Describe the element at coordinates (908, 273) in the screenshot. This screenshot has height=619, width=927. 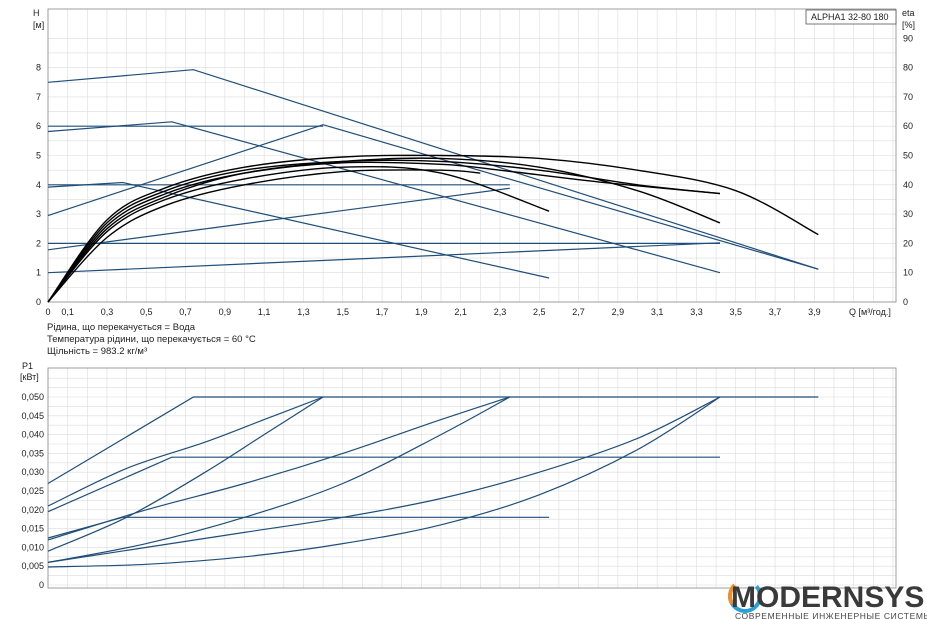
I see `eta-y-tick-label: 10` at that location.